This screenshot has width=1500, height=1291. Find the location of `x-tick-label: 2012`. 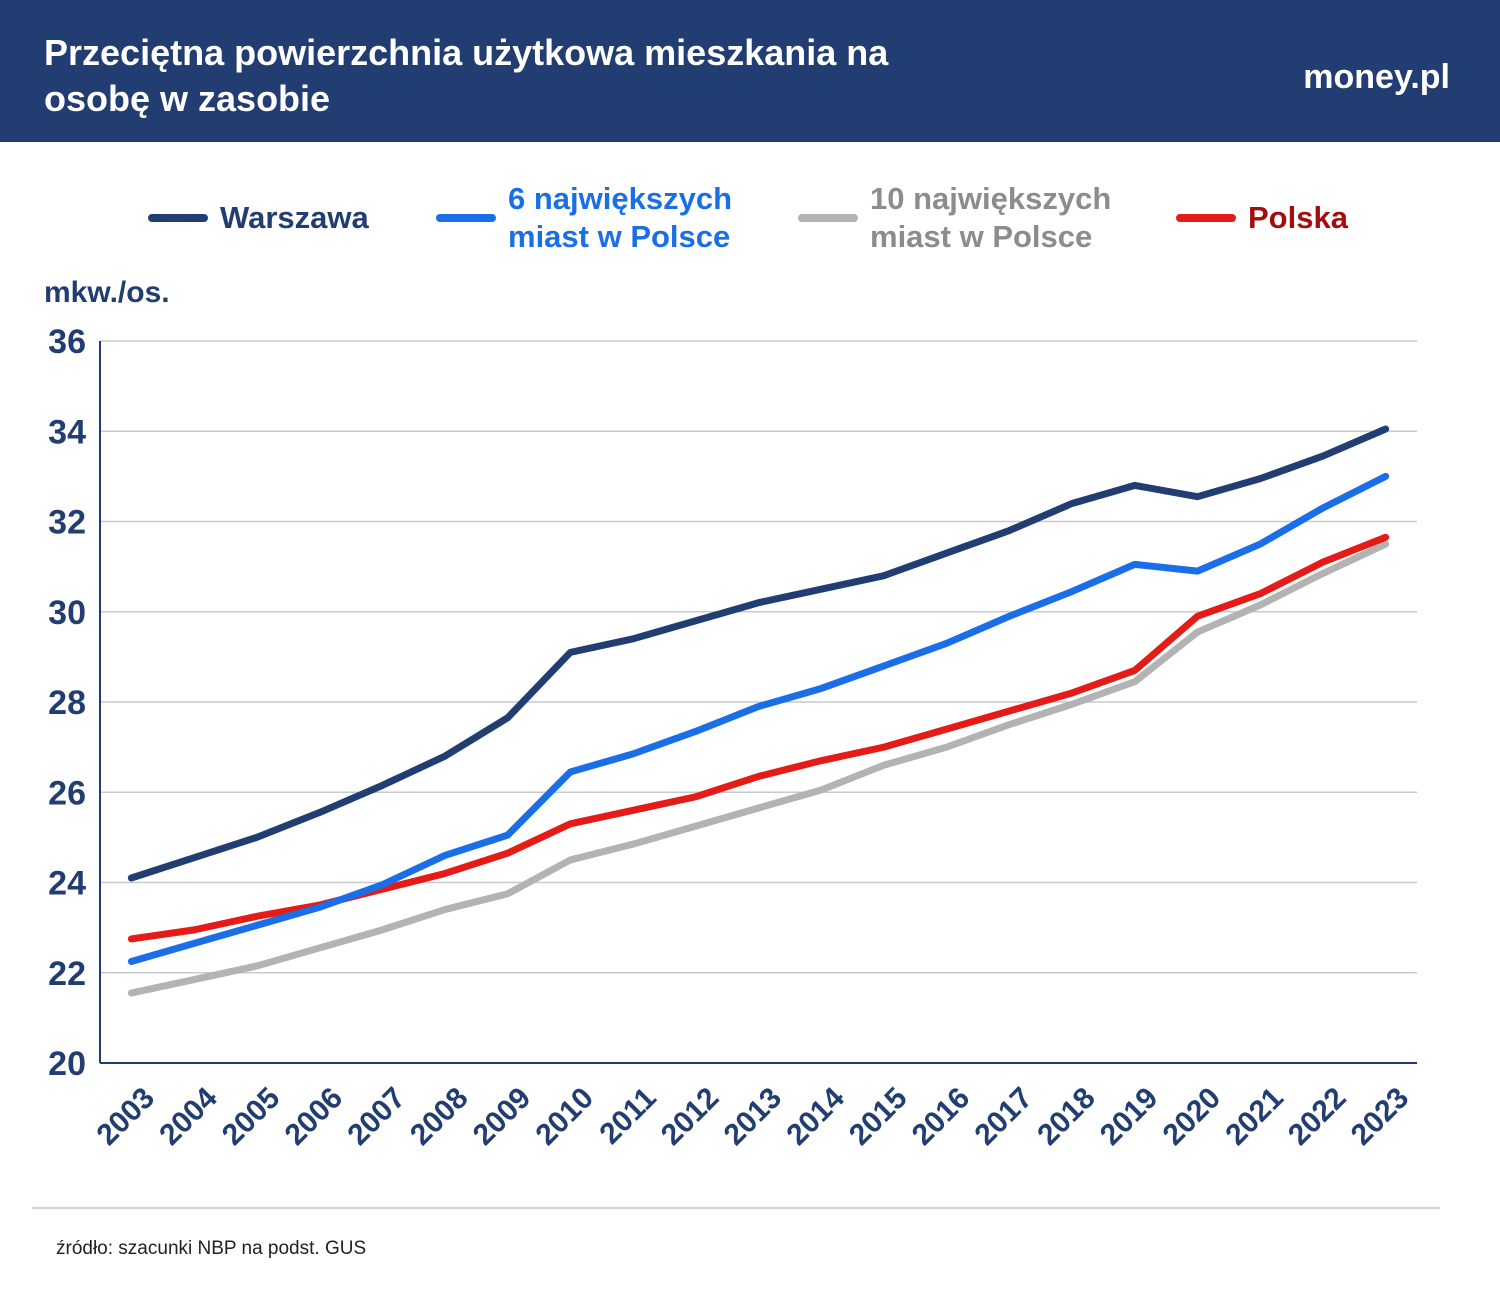

x-tick-label: 2012 is located at coordinates (690, 1116).